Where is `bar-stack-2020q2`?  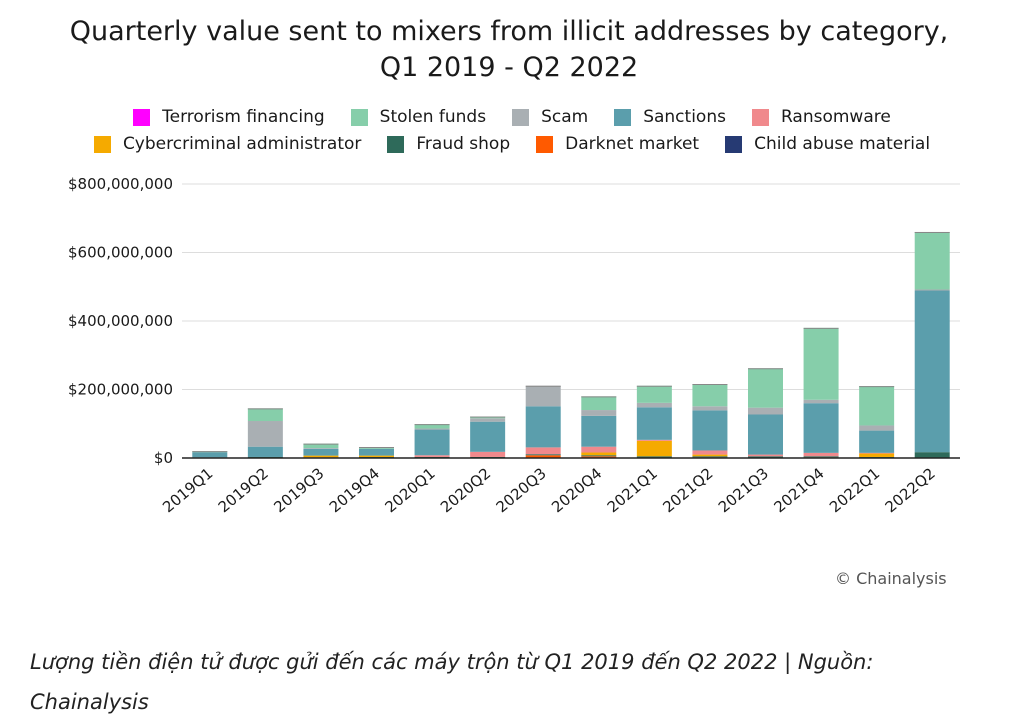
bar-stack-2020q2 is located at coordinates (488, 437).